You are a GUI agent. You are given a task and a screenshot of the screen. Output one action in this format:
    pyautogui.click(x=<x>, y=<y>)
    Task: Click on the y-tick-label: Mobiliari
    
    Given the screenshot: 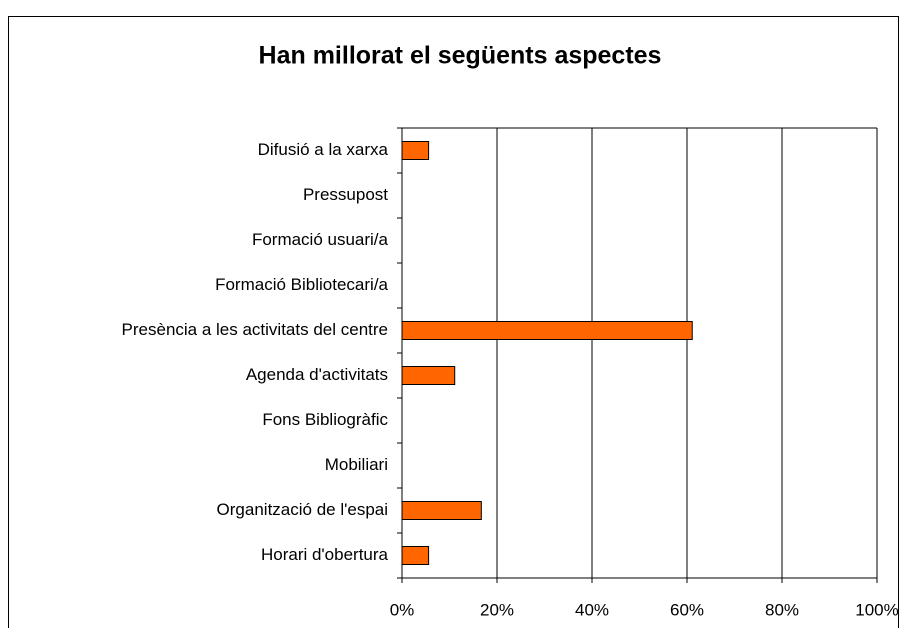 What is the action you would take?
    pyautogui.click(x=356, y=464)
    